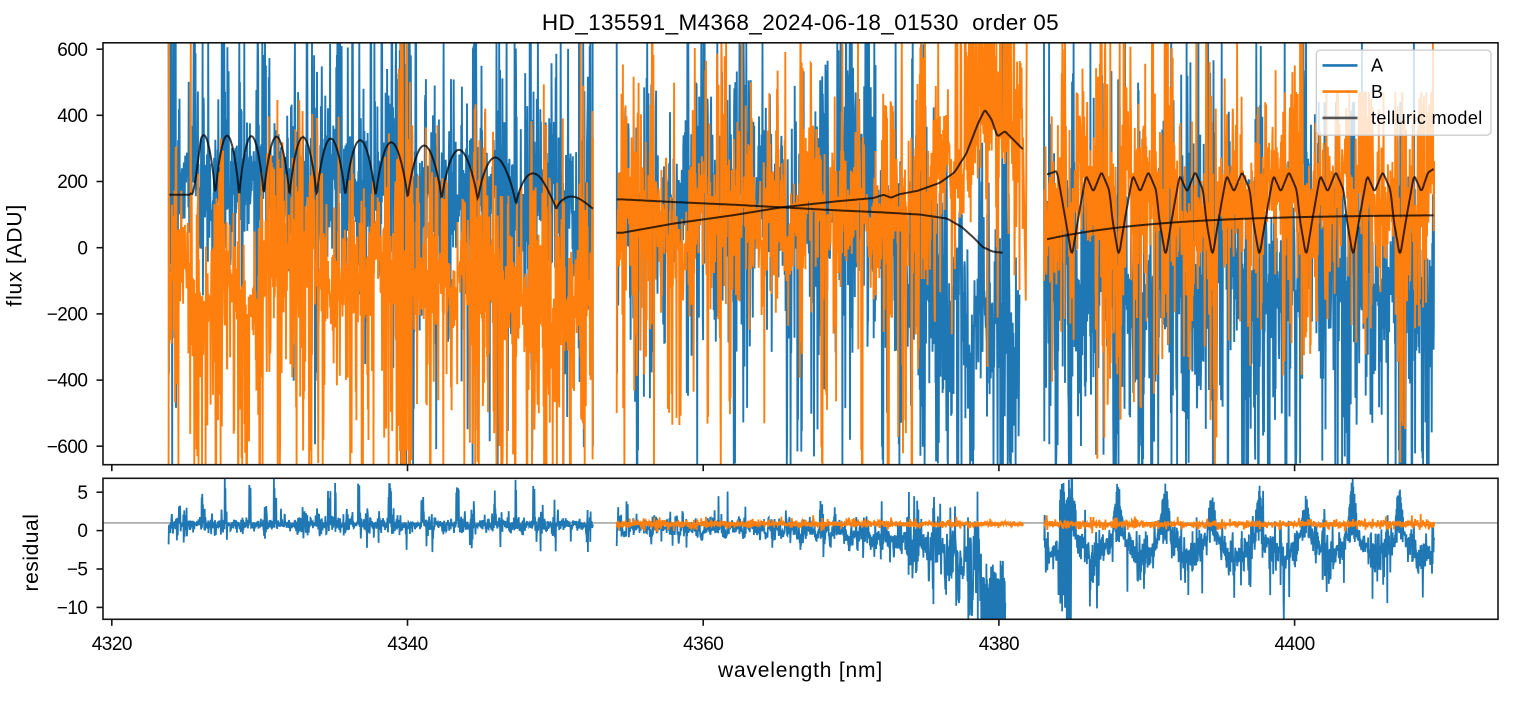 The height and width of the screenshot is (701, 1513). Describe the element at coordinates (407, 644) in the screenshot. I see `svg-text: 4340` at that location.